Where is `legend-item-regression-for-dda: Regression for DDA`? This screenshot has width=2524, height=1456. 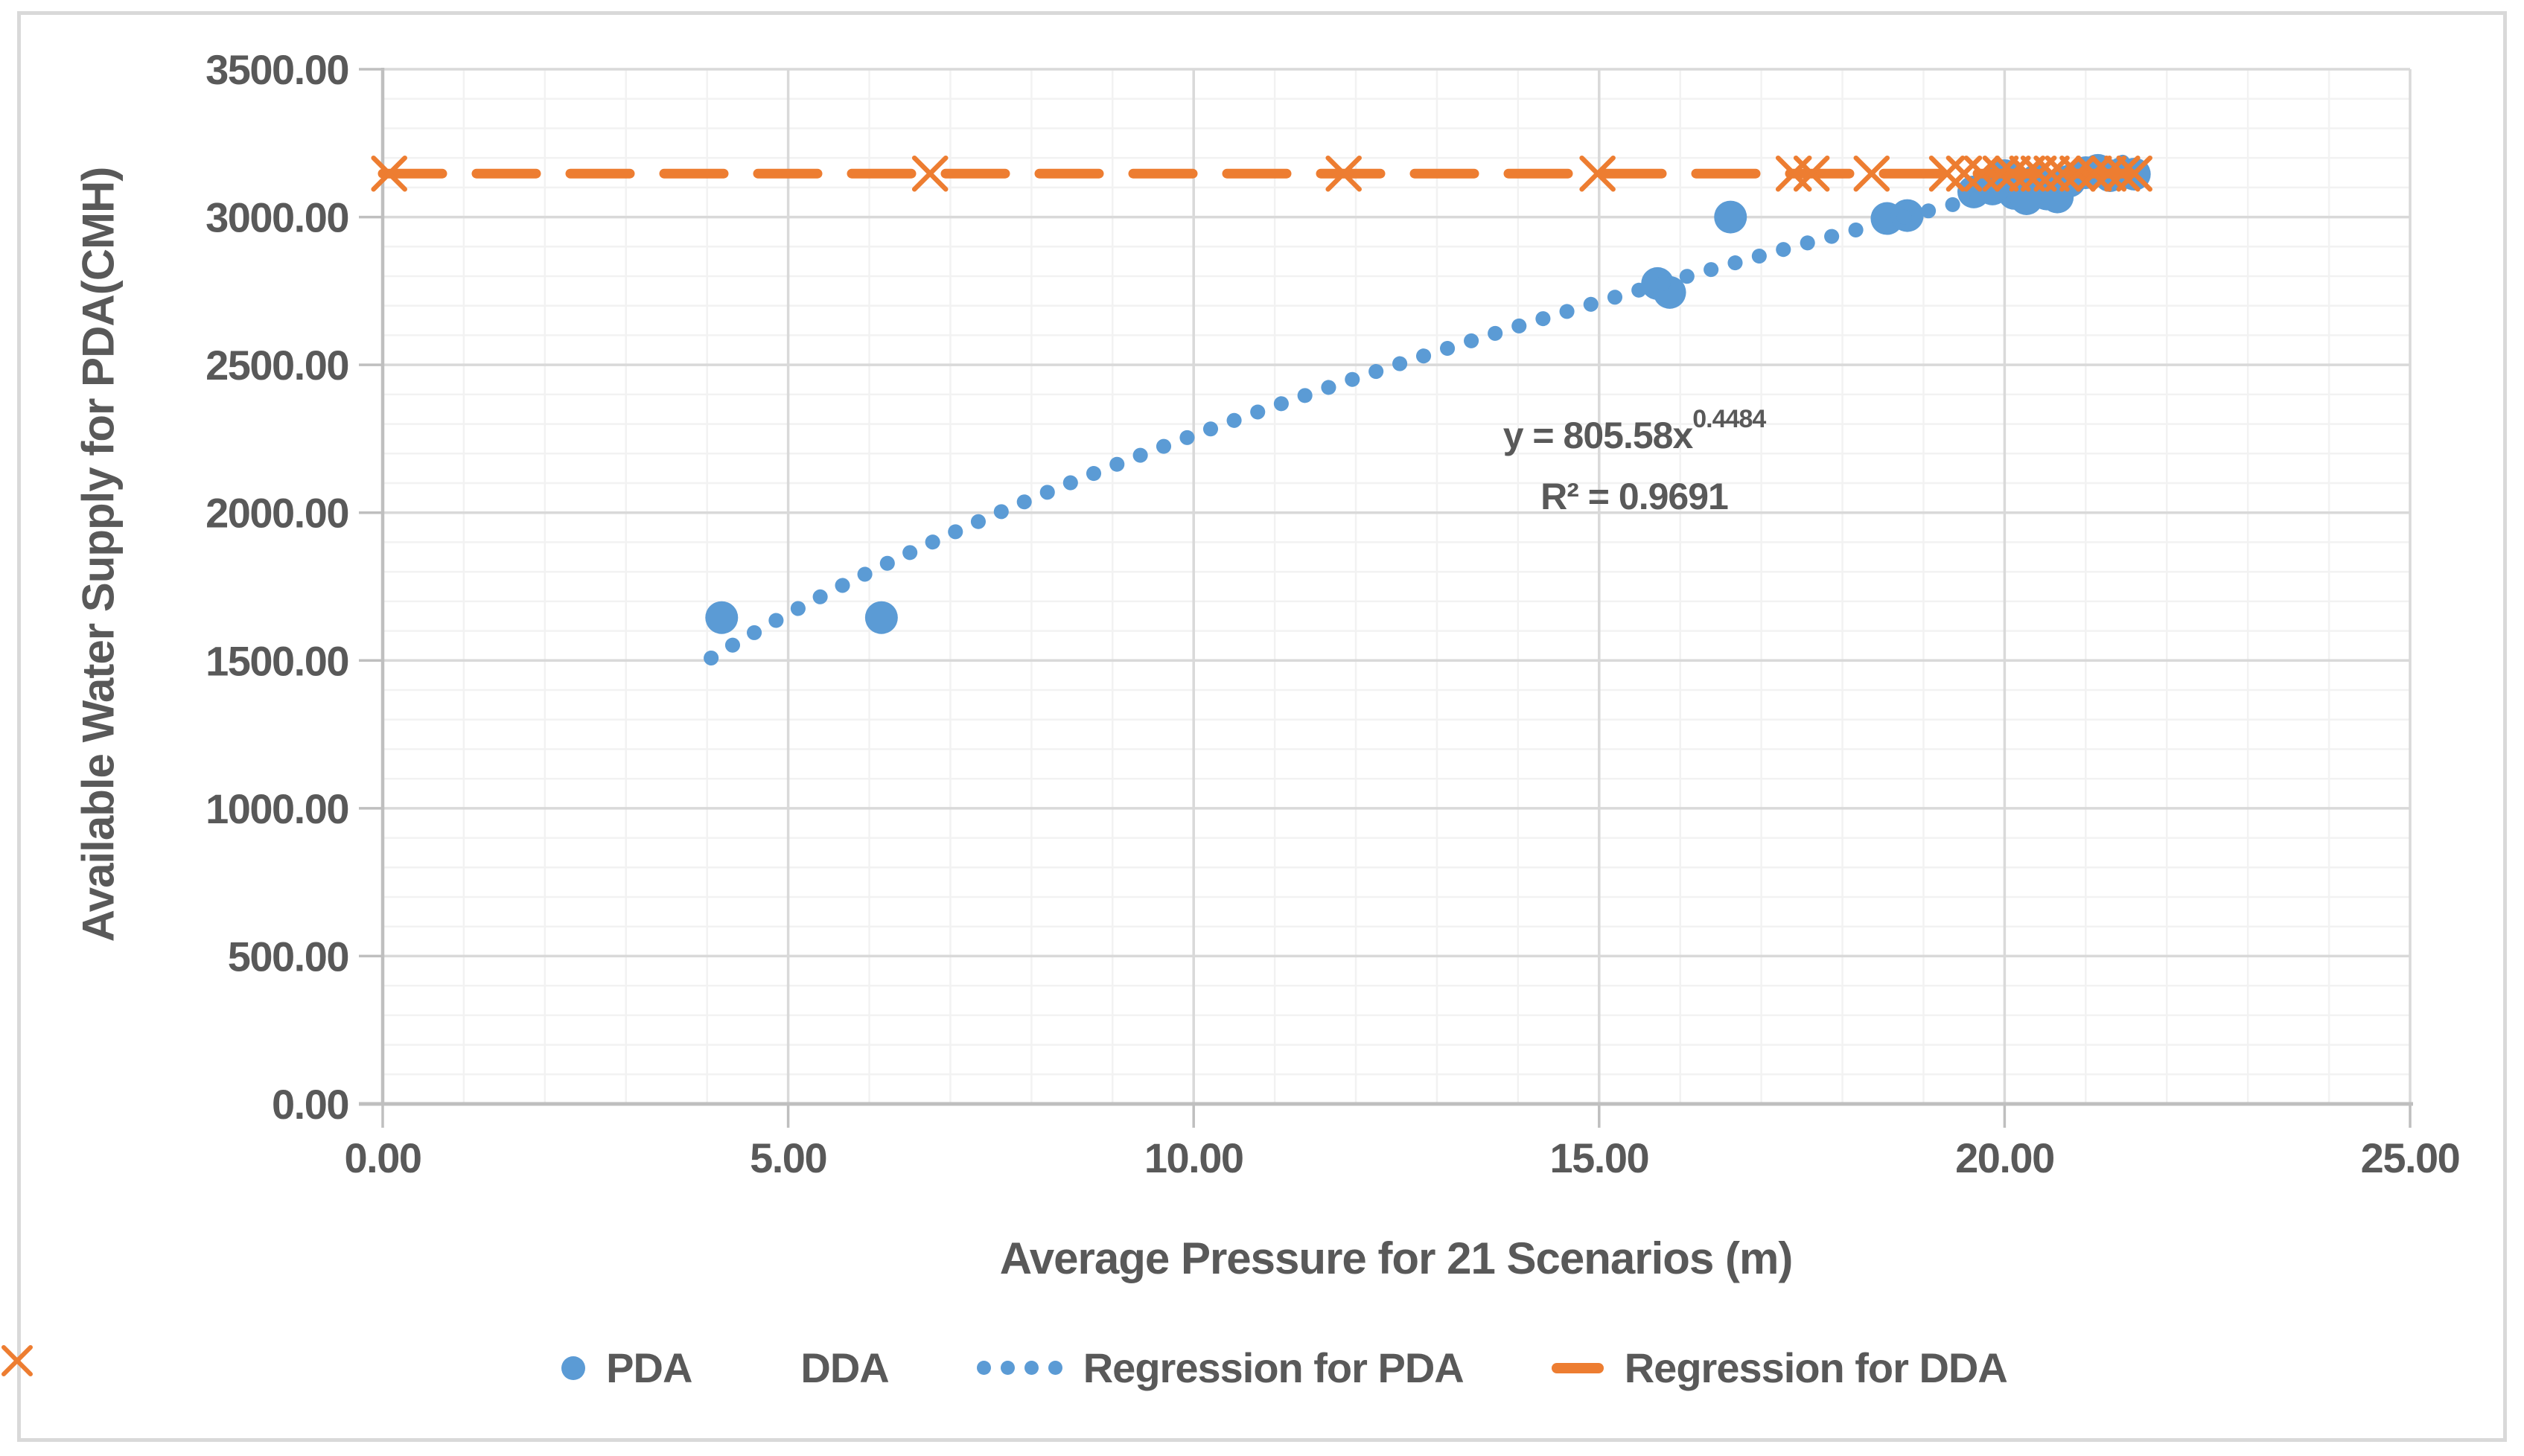
legend-item-regression-for-dda: Regression for DDA is located at coordinates (1779, 1368).